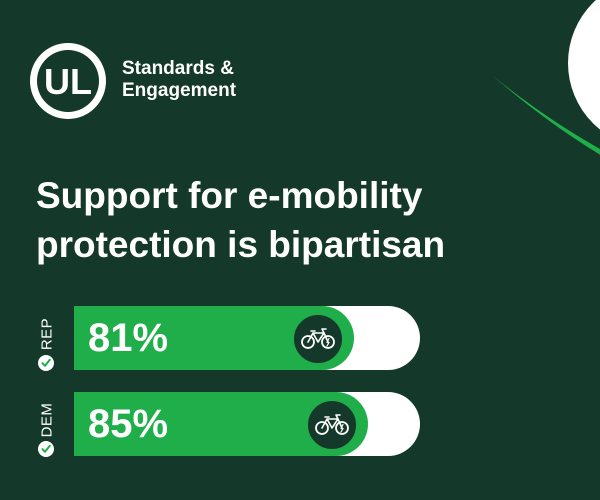 The height and width of the screenshot is (500, 600). Describe the element at coordinates (178, 68) in the screenshot. I see `brand-name-line1: Standards &` at that location.